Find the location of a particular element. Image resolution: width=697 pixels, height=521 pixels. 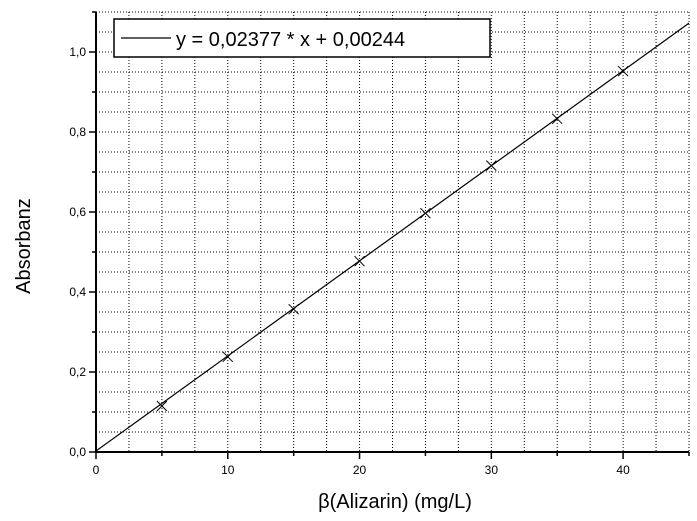

x-tick-label: 40 is located at coordinates (623, 470).